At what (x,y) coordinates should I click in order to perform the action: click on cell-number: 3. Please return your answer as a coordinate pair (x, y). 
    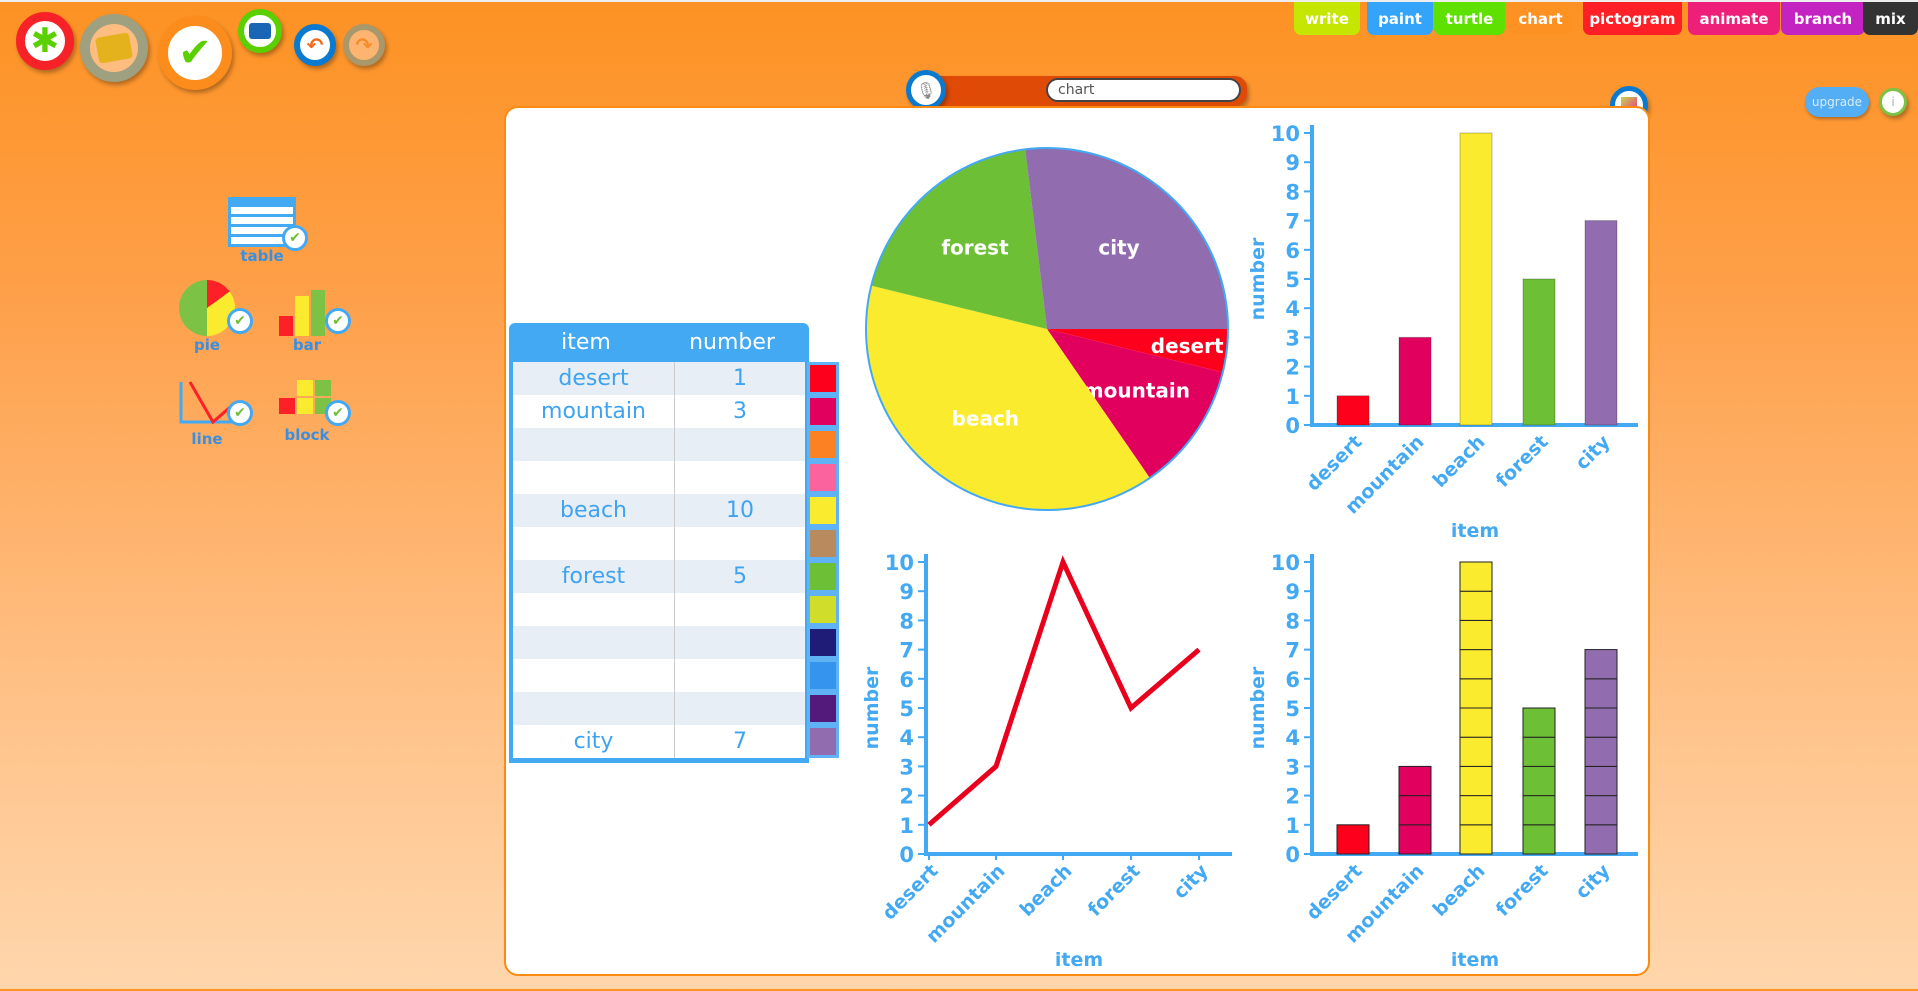
    Looking at the image, I should click on (740, 411).